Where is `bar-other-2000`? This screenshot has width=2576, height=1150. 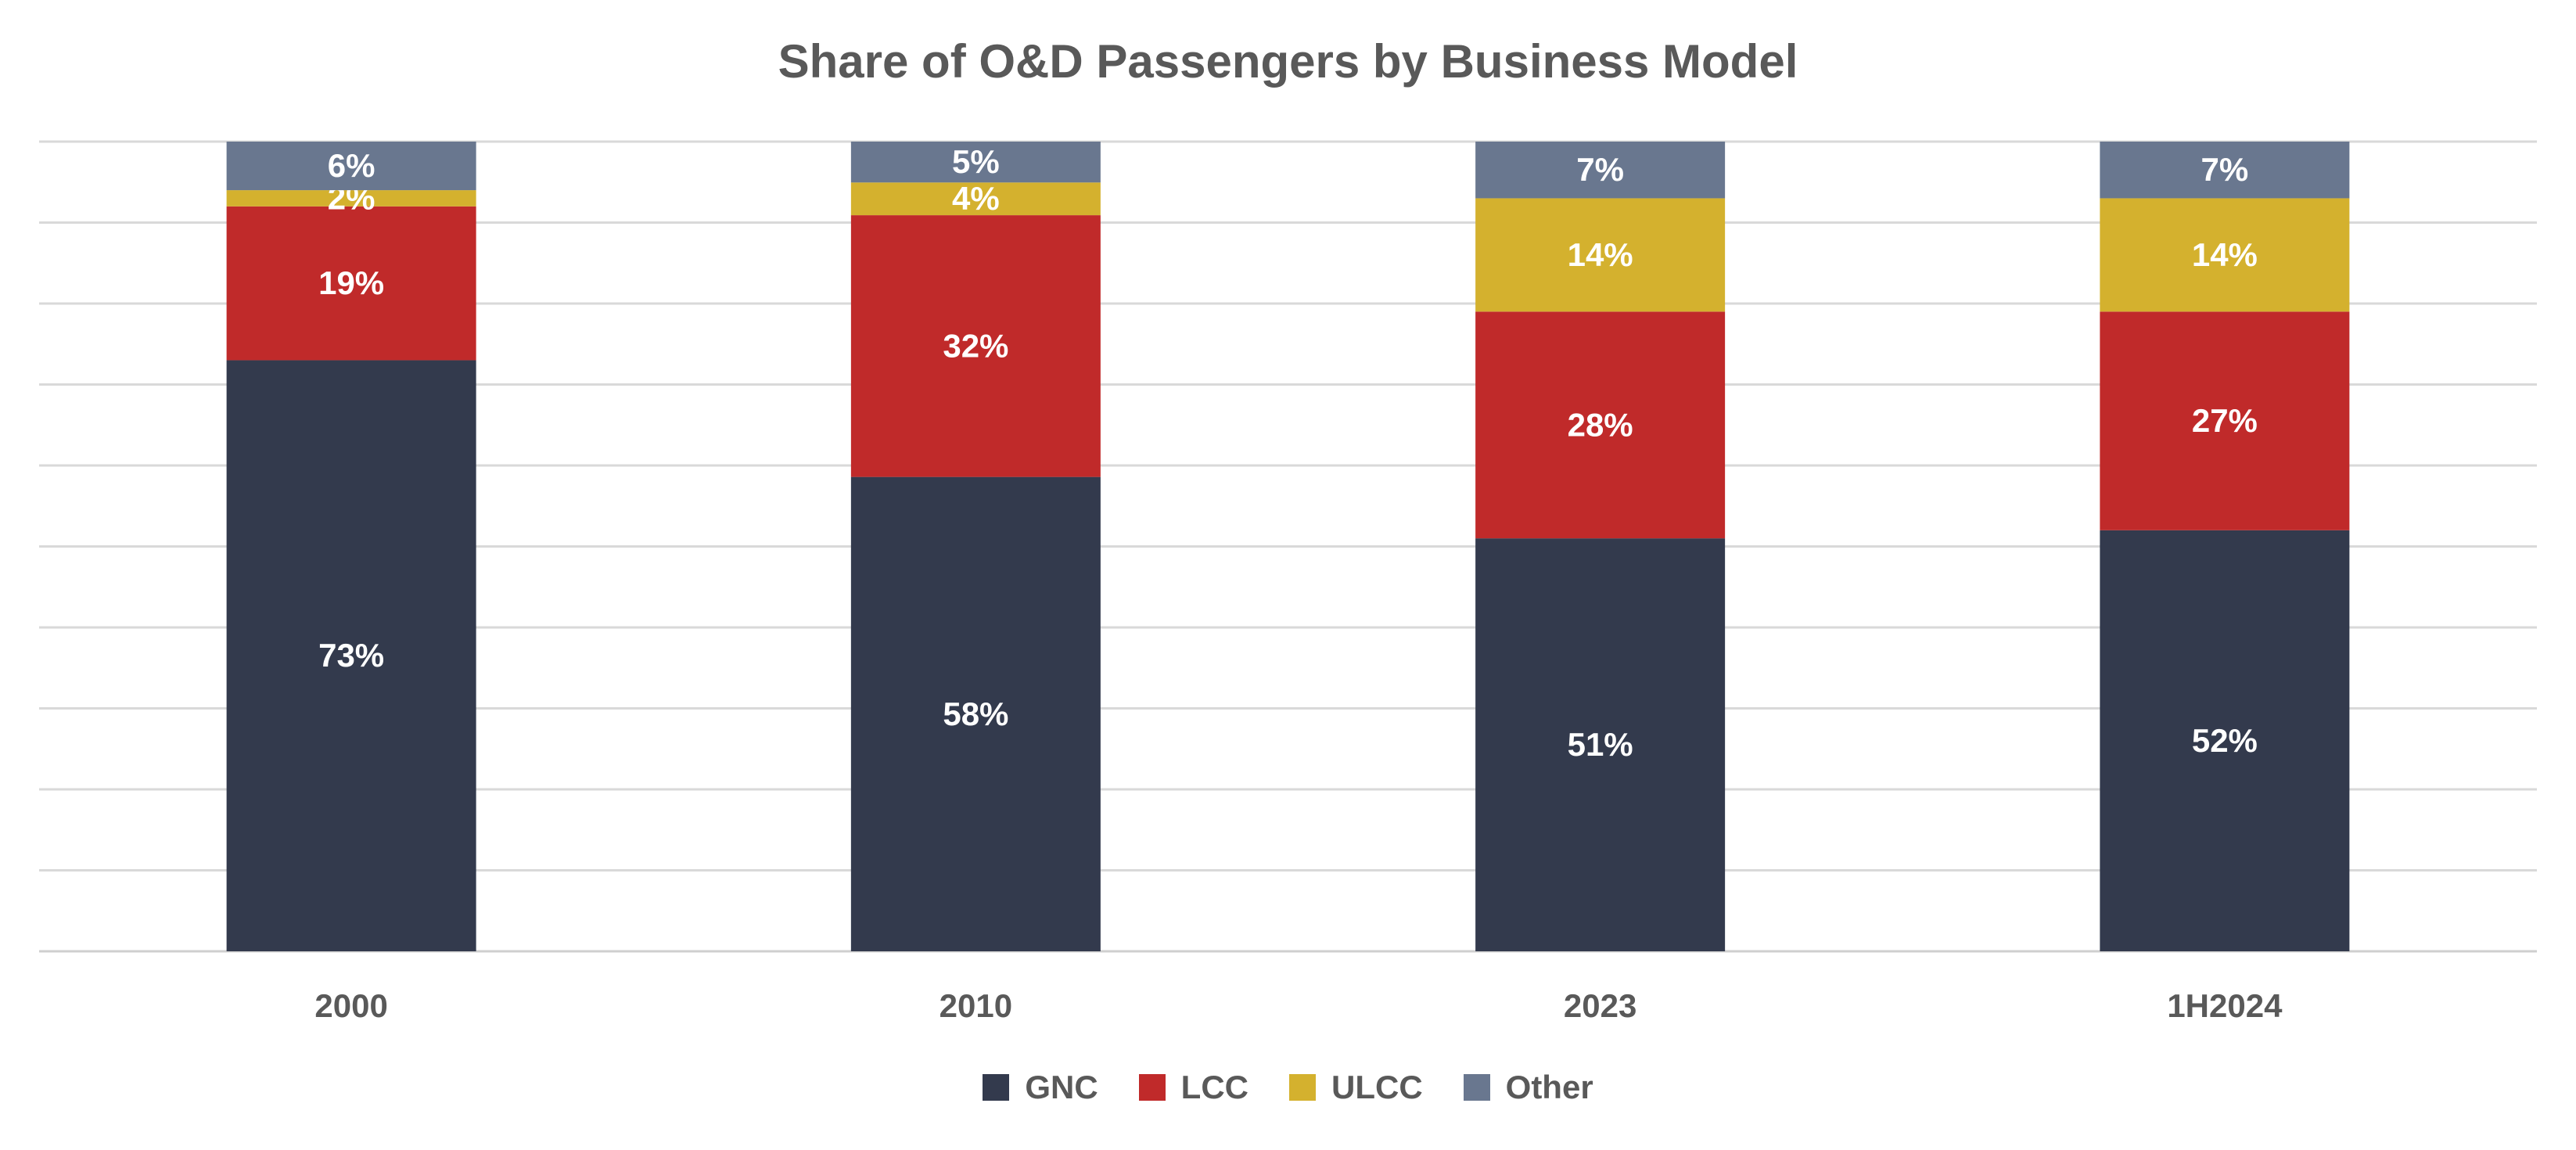 bar-other-2000 is located at coordinates (351, 166).